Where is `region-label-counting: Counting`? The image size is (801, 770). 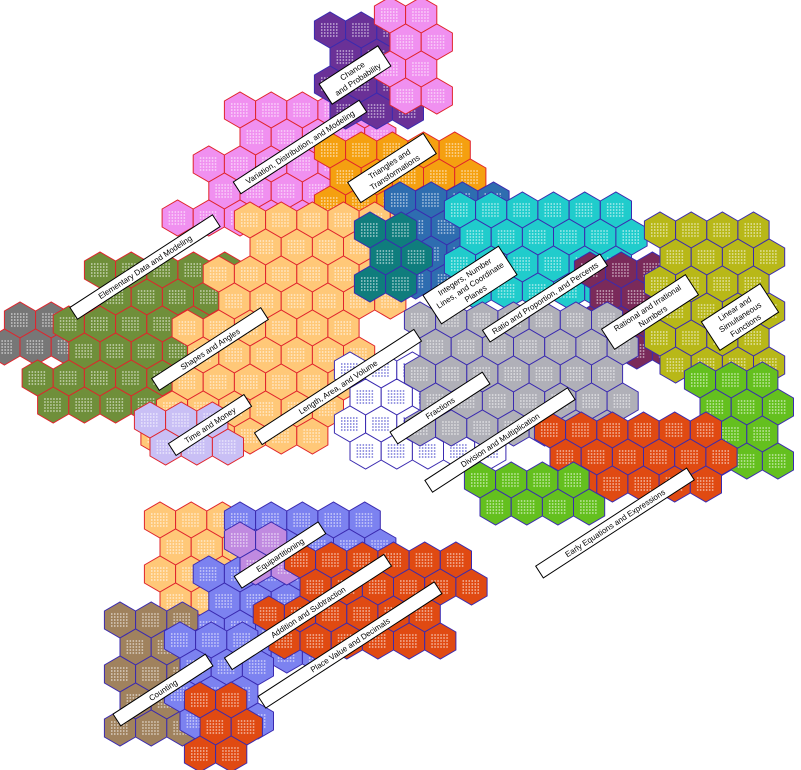 region-label-counting: Counting is located at coordinates (163, 690).